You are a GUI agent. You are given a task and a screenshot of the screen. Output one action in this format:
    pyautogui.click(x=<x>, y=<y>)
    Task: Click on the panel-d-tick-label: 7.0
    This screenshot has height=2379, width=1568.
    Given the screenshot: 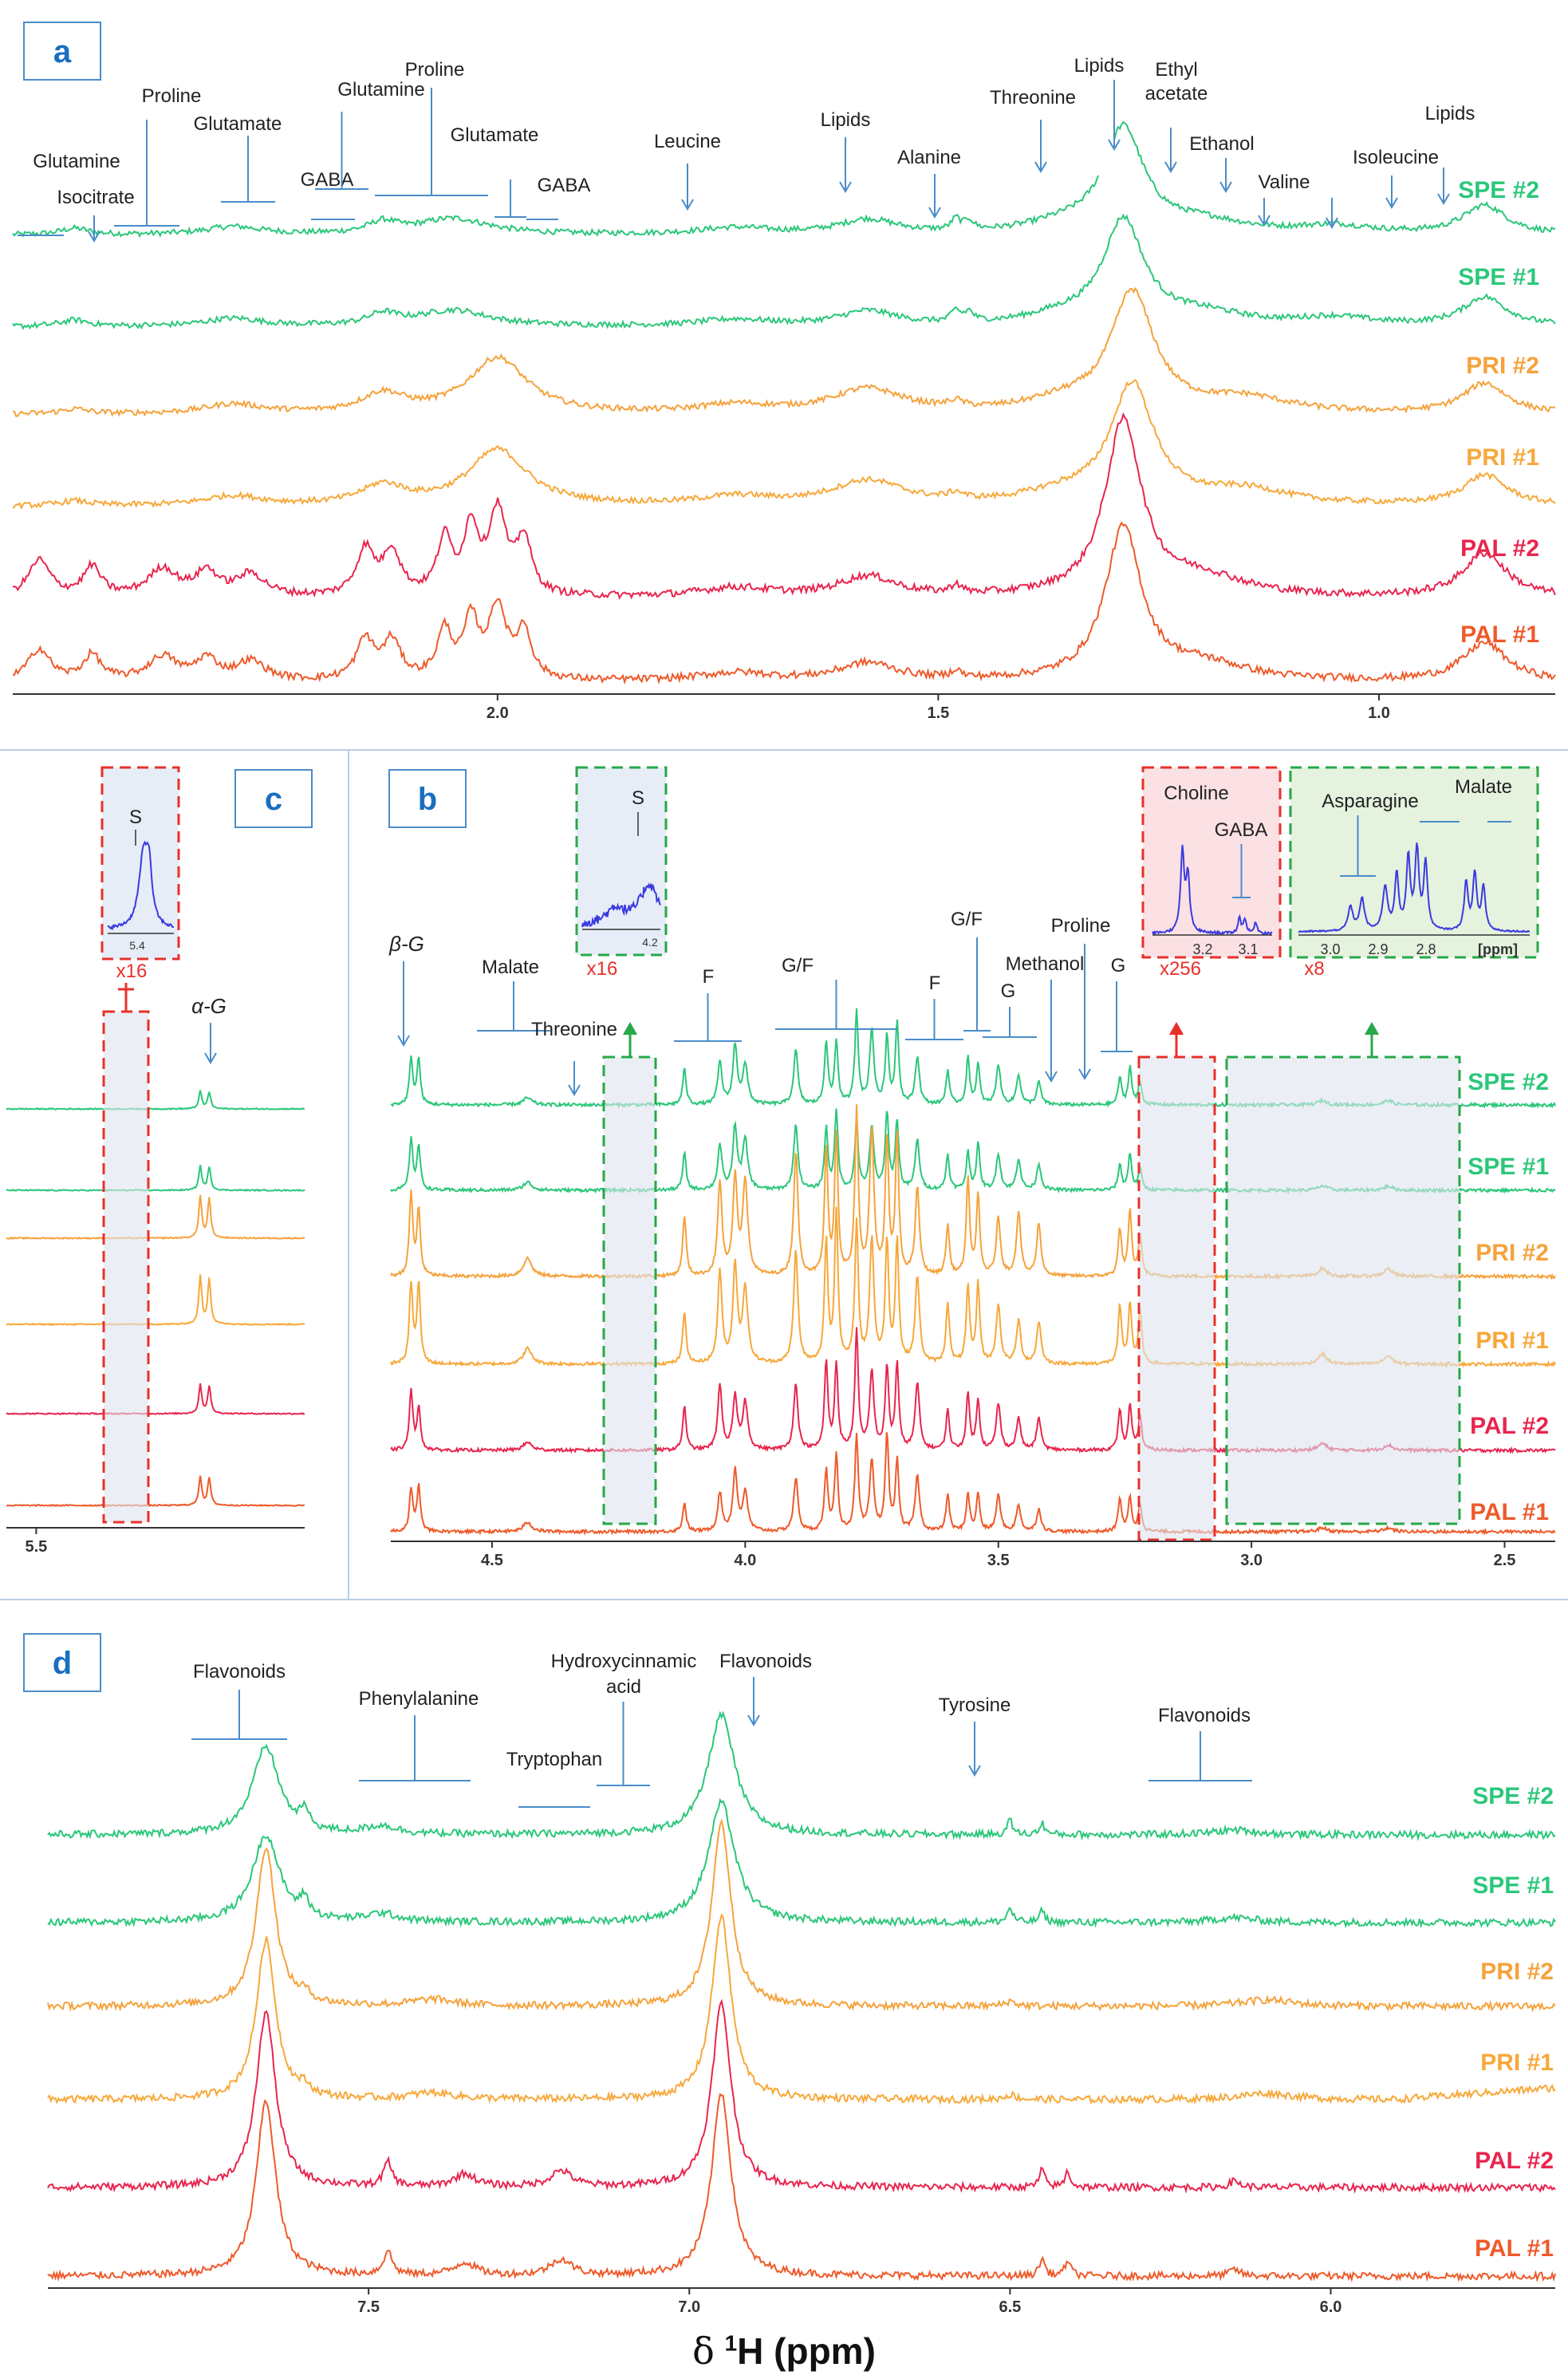 What is the action you would take?
    pyautogui.click(x=689, y=2307)
    